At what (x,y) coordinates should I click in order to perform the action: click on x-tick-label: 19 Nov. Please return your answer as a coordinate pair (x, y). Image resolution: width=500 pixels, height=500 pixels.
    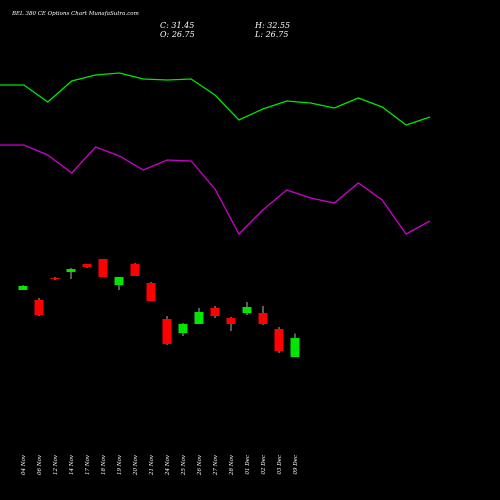
    Looking at the image, I should click on (120, 464).